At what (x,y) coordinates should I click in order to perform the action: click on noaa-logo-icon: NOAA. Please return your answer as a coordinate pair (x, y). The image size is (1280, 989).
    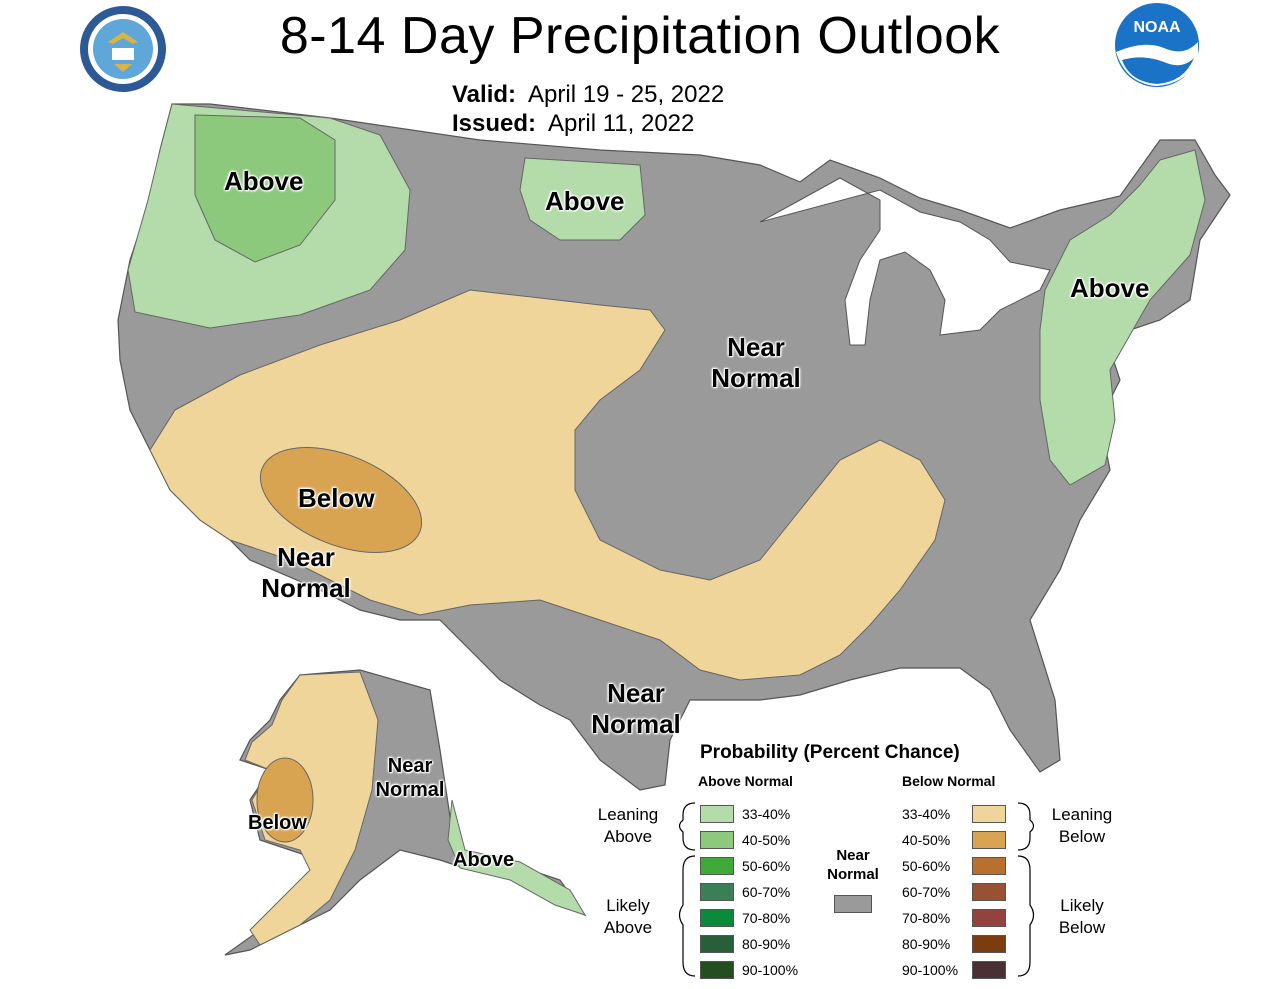
    Looking at the image, I should click on (1157, 45).